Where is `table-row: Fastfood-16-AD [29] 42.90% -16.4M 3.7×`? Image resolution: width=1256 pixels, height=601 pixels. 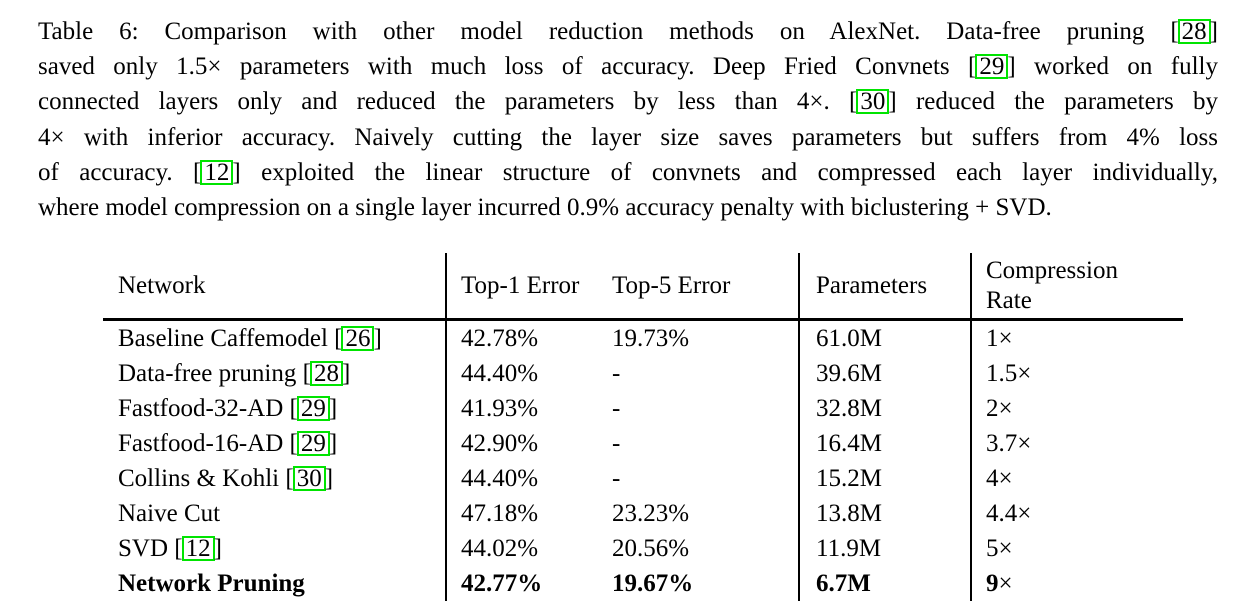
table-row: Fastfood-16-AD [29] 42.90% -16.4M 3.7× is located at coordinates (643, 443).